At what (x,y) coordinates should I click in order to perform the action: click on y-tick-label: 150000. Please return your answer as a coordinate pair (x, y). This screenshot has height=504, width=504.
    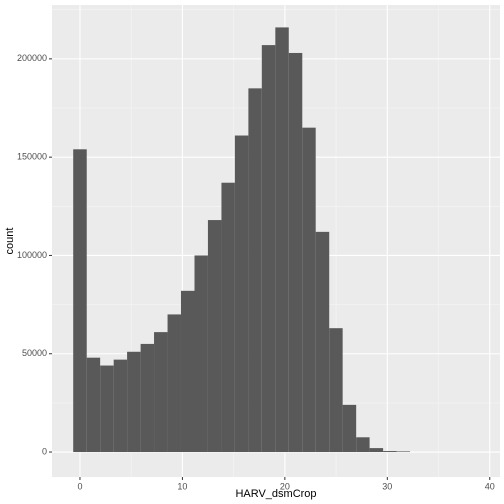
    Looking at the image, I should click on (32, 157).